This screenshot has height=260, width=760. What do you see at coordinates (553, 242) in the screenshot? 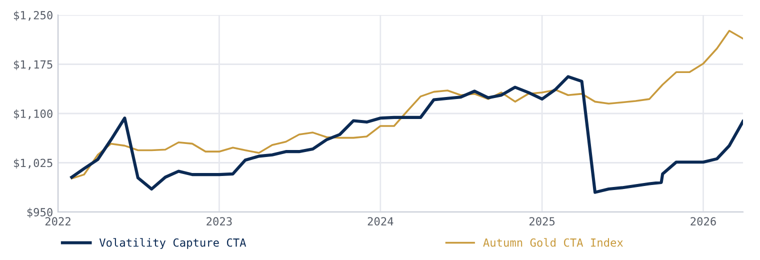
I see `legend-label: Autumn Gold CTA Index` at bounding box center [553, 242].